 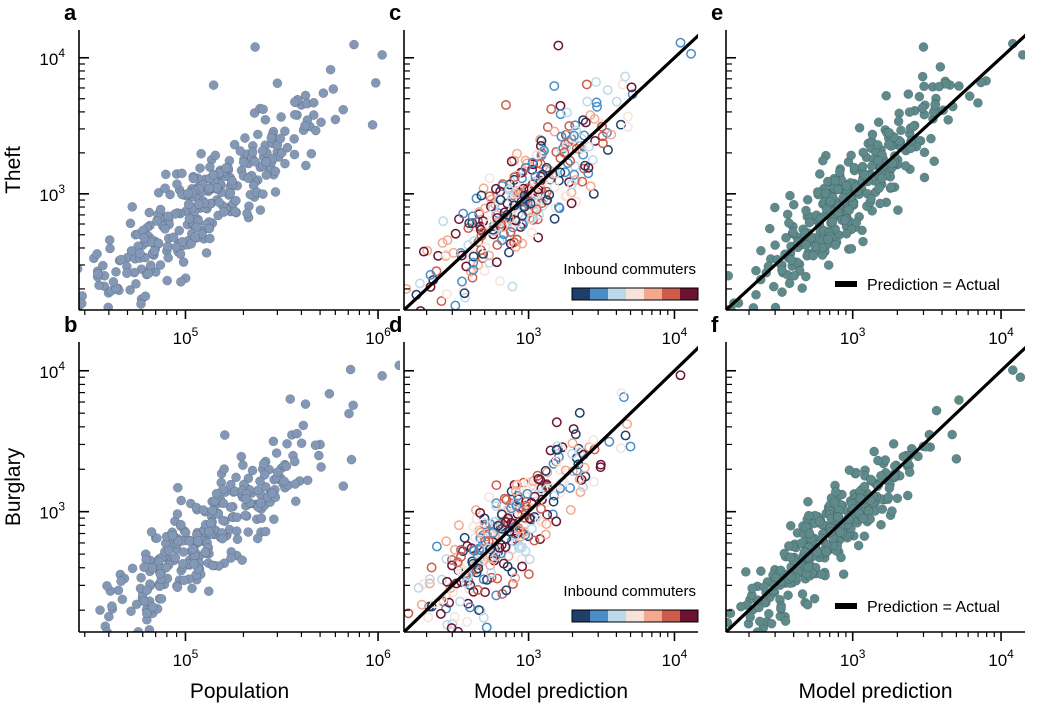 What do you see at coordinates (195, 332) in the screenshot?
I see `tick-exponent: 5` at bounding box center [195, 332].